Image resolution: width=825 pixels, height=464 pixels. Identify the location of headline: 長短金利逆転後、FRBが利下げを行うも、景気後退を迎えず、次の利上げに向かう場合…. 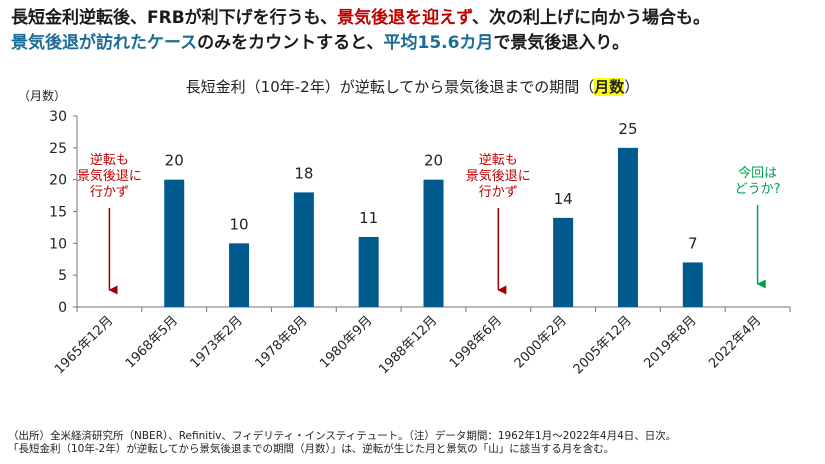
(416, 31).